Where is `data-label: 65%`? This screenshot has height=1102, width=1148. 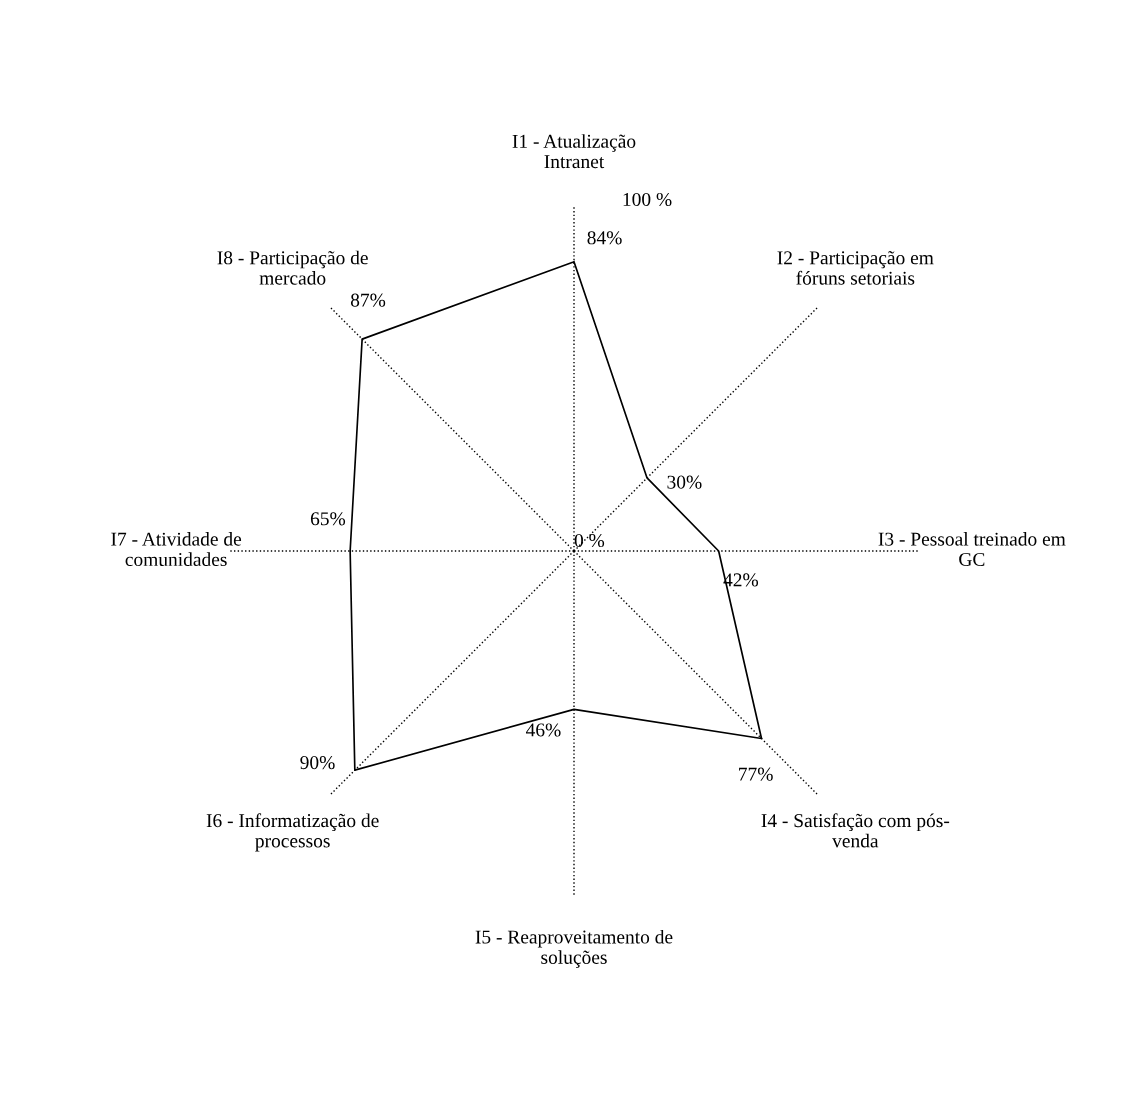
data-label: 65% is located at coordinates (328, 519).